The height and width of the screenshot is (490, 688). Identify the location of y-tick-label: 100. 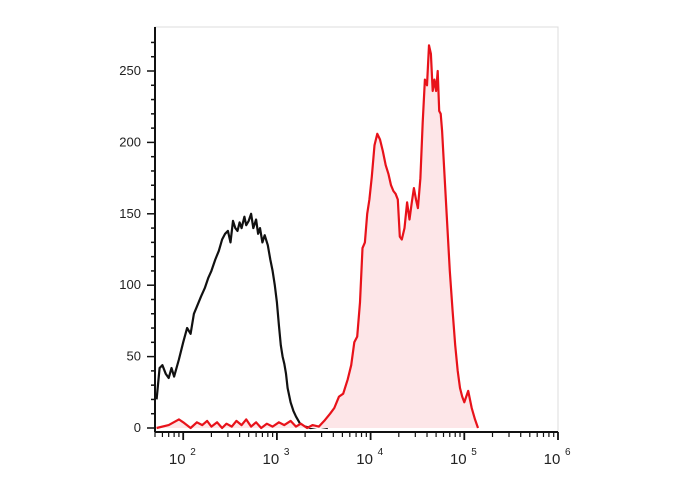
(130, 284).